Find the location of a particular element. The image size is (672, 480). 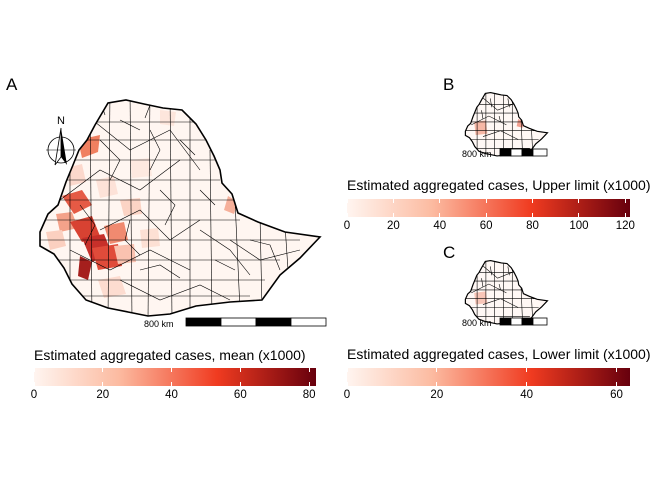

scale-label-c: 800 km is located at coordinates (477, 323).